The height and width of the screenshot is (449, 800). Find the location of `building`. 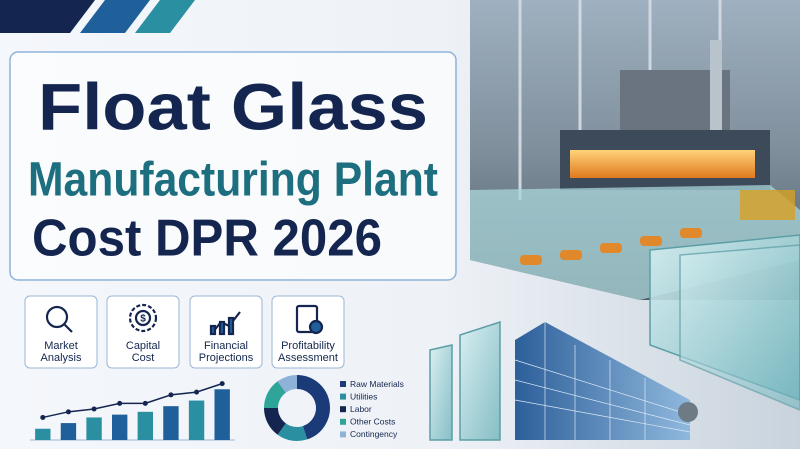

building is located at coordinates (606, 381).